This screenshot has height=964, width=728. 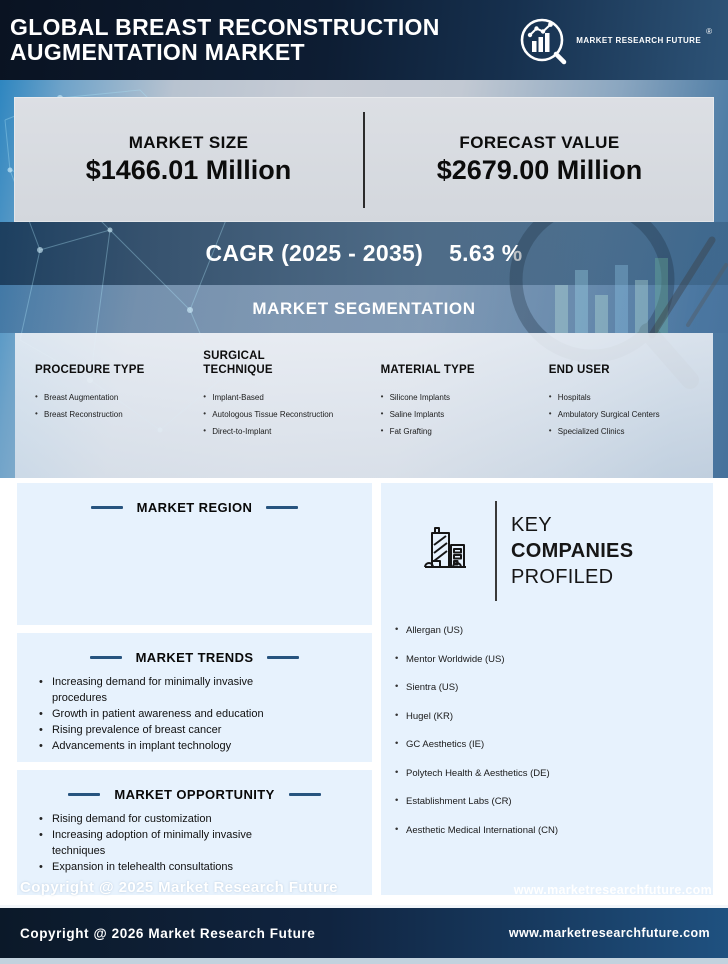 I want to click on list-item: Hugel (KR), so click(x=554, y=716).